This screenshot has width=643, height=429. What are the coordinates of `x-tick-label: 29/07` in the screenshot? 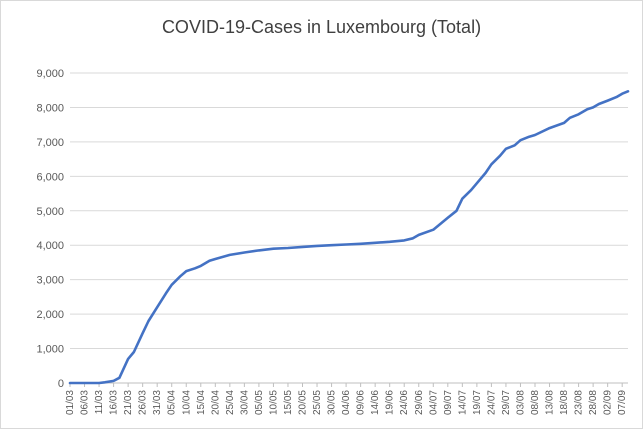 It's located at (506, 402).